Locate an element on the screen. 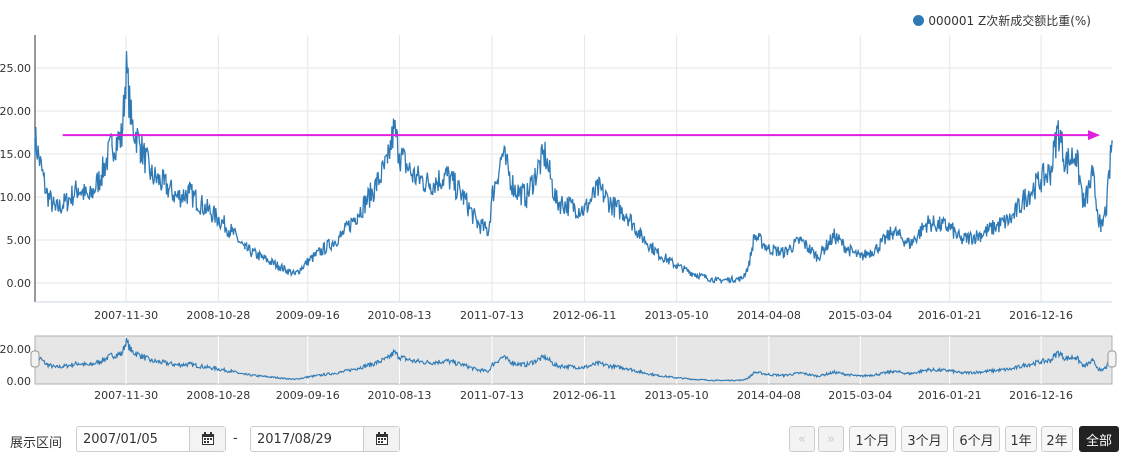  navigator-right-handle is located at coordinates (1112, 359).